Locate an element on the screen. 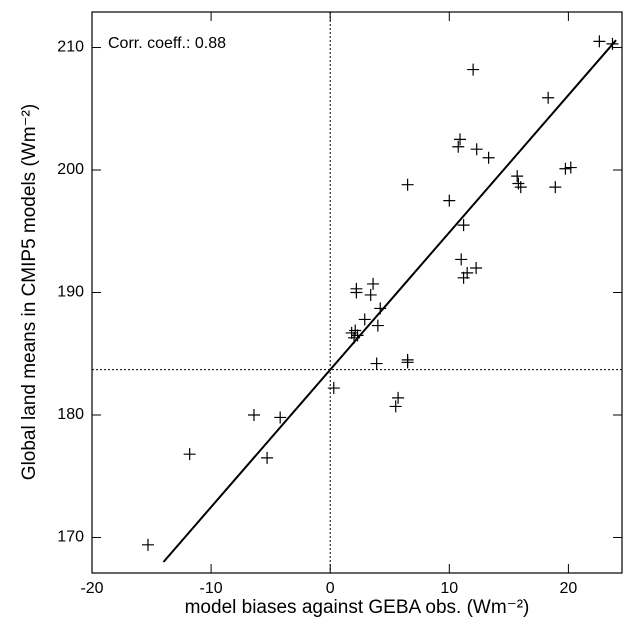 This screenshot has height=625, width=629. annotation: Corr. coeff.: 0.88 is located at coordinates (167, 43).